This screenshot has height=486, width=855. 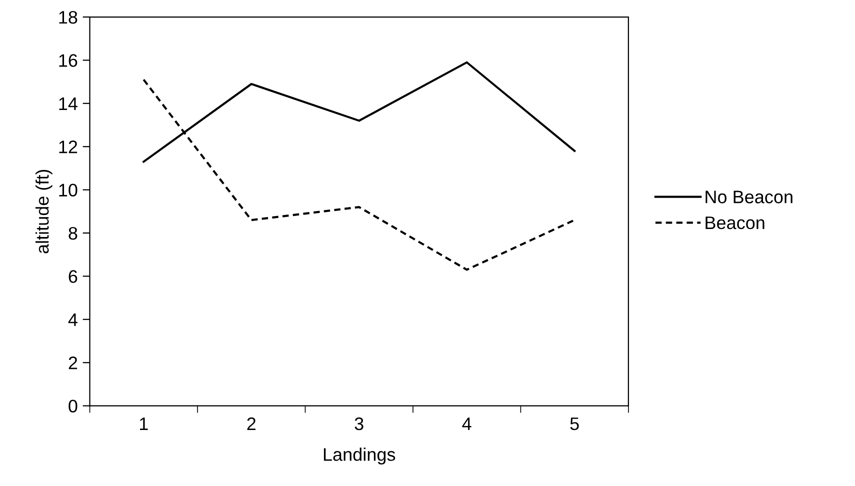 I want to click on y-tick-label: 16, so click(x=68, y=60).